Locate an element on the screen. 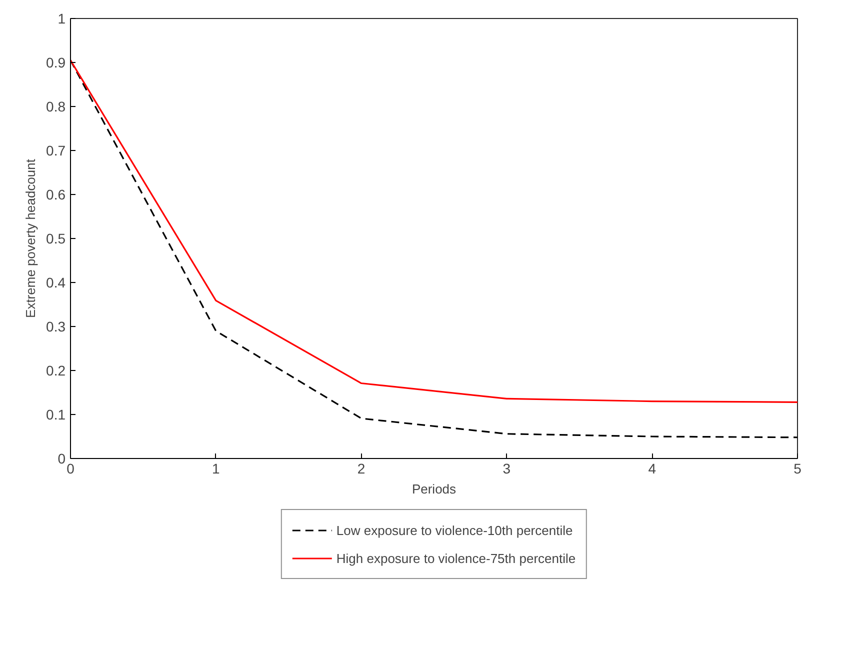 The width and height of the screenshot is (865, 654). y-tick-label: 0.5 is located at coordinates (56, 238).